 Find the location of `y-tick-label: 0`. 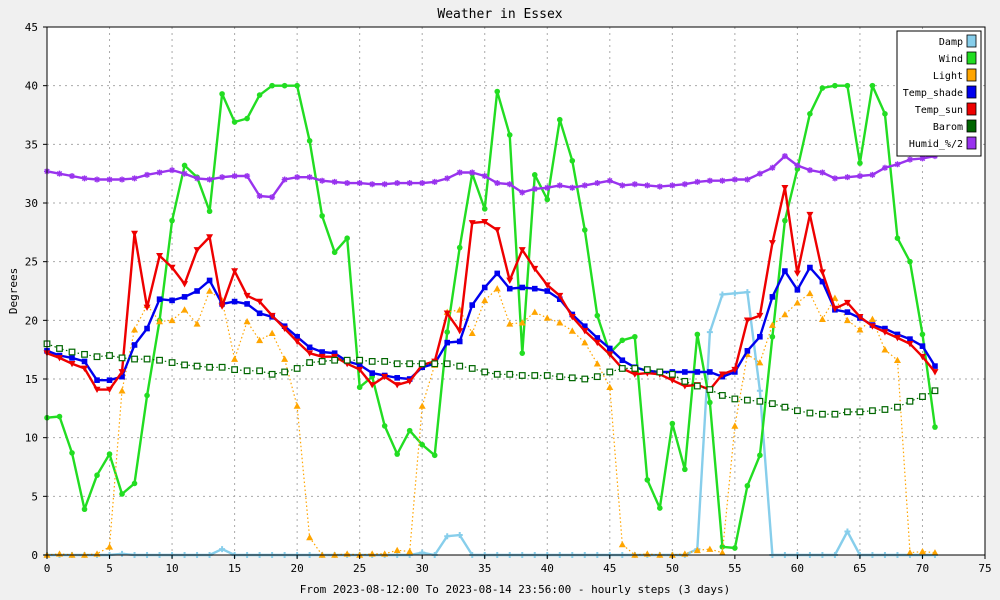

y-tick-label: 0 is located at coordinates (34, 555).